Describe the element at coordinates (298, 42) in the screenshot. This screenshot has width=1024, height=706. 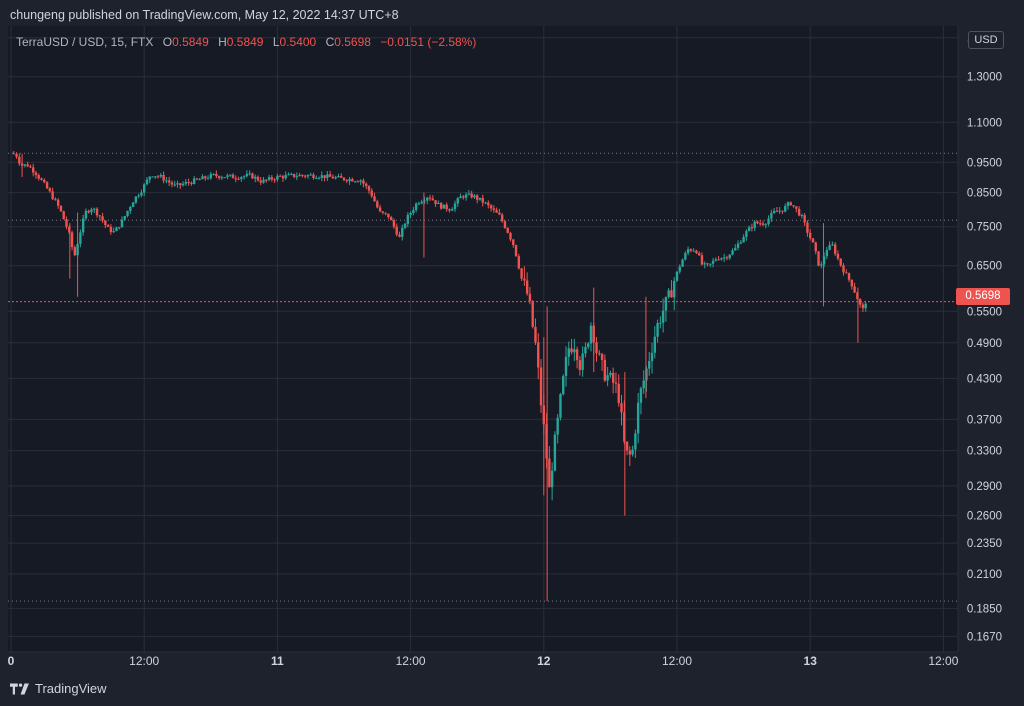
I see `low-value: 0.5400` at that location.